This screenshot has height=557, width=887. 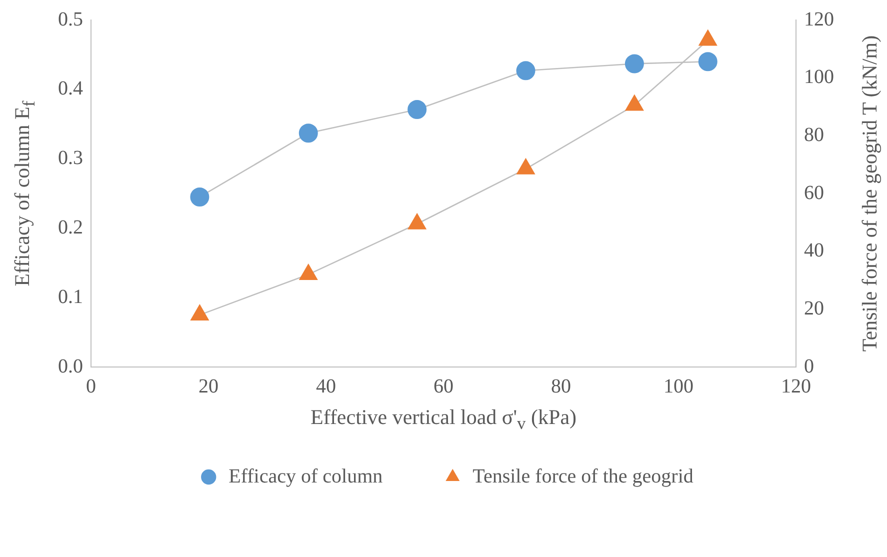 I want to click on x-tick-label: 120, so click(x=796, y=386).